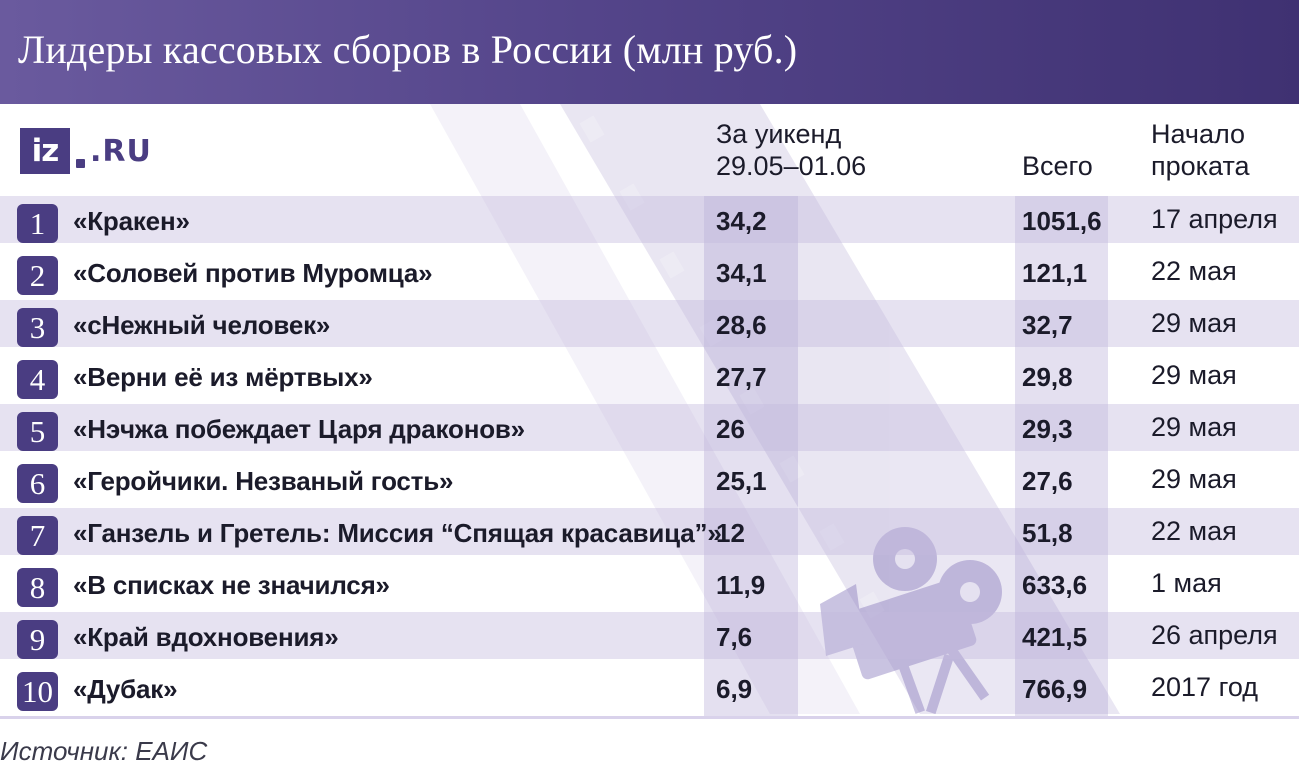 This screenshot has width=1299, height=772. I want to click on total-gross: 29,3, so click(1047, 429).